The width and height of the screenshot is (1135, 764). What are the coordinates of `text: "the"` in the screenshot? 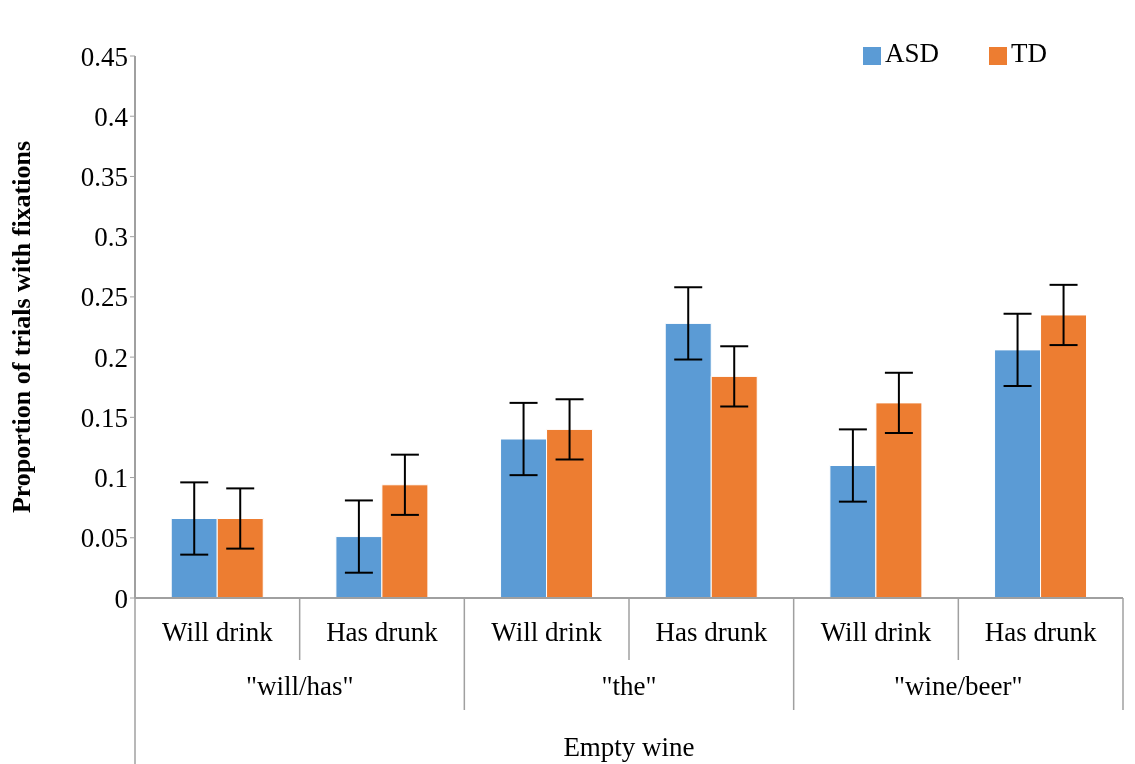 It's located at (629, 686).